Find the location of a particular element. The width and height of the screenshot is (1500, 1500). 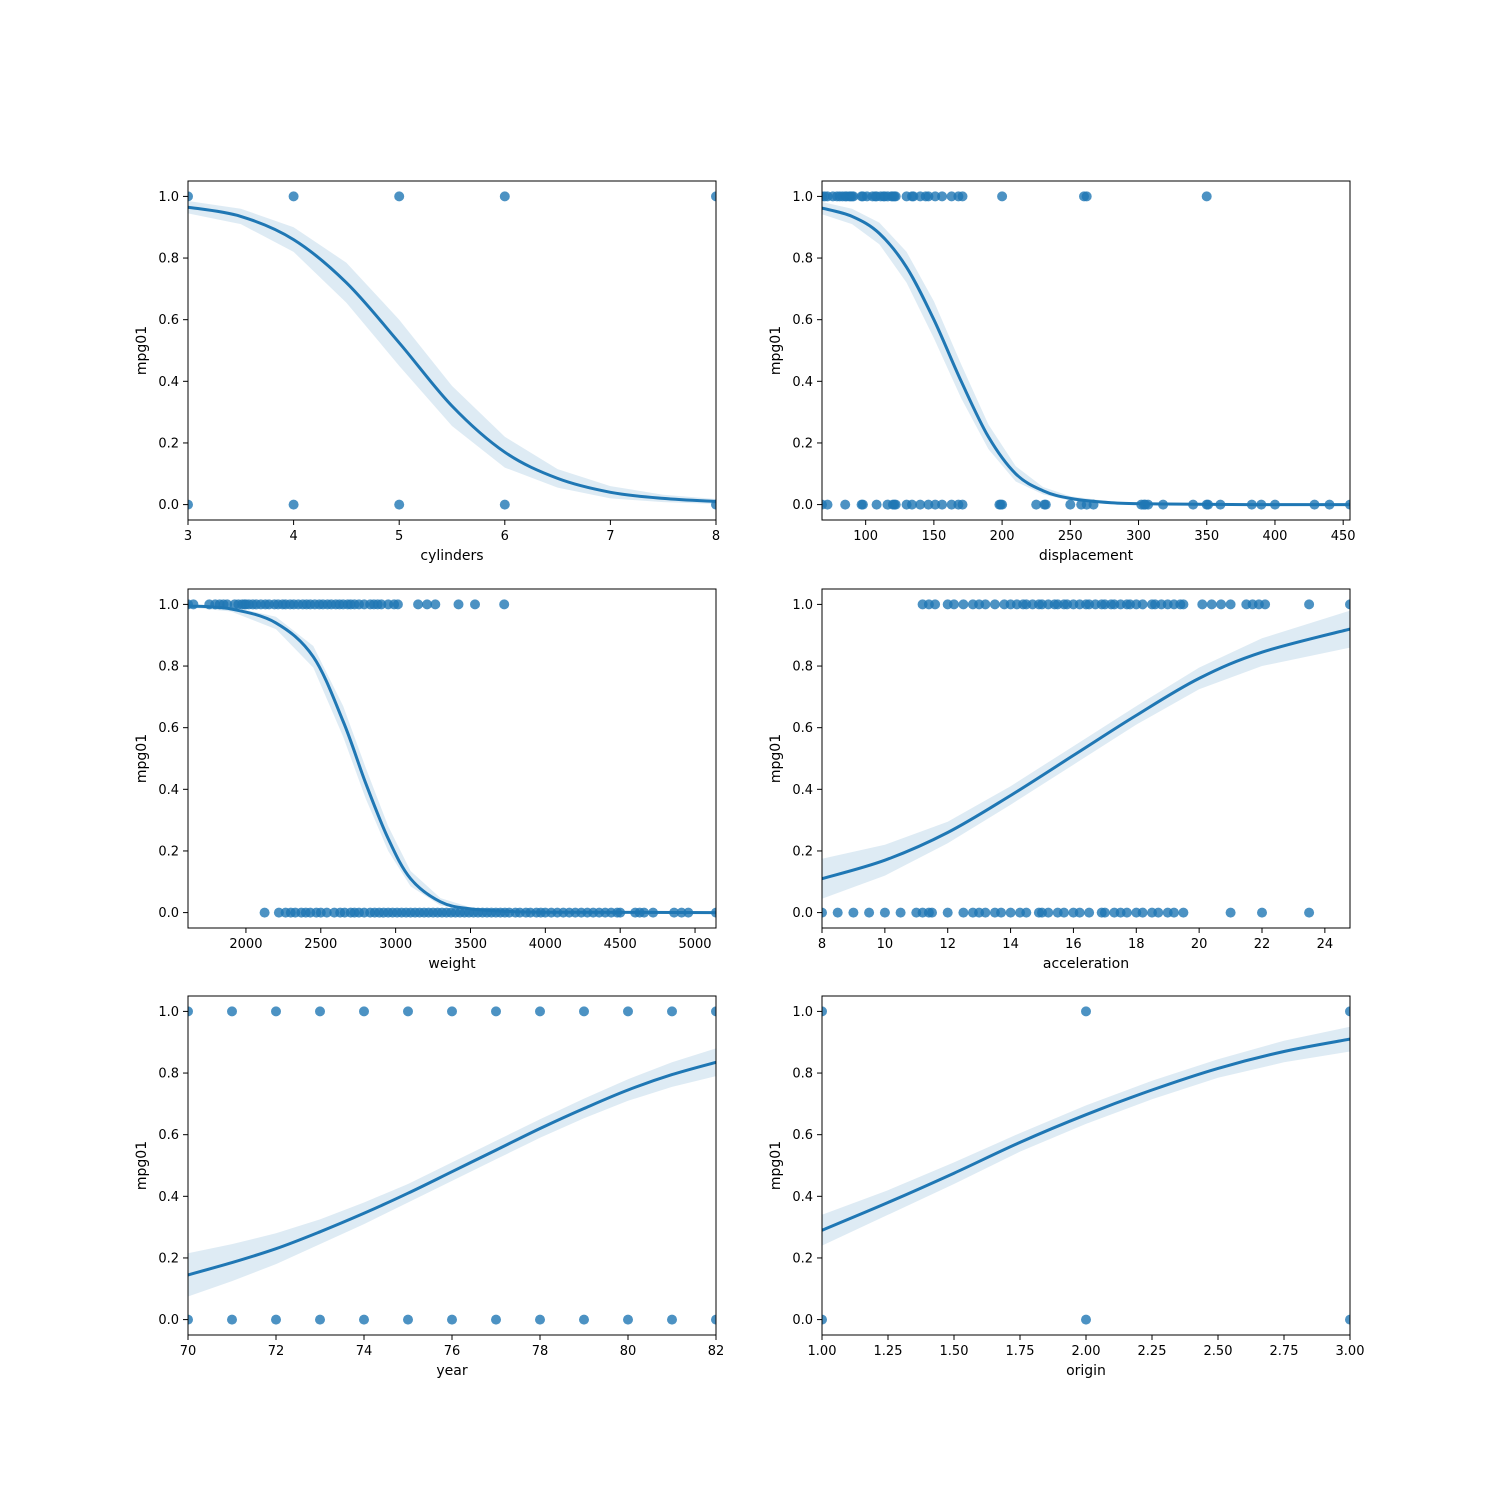

x-tick-label: 300 is located at coordinates (1138, 536).